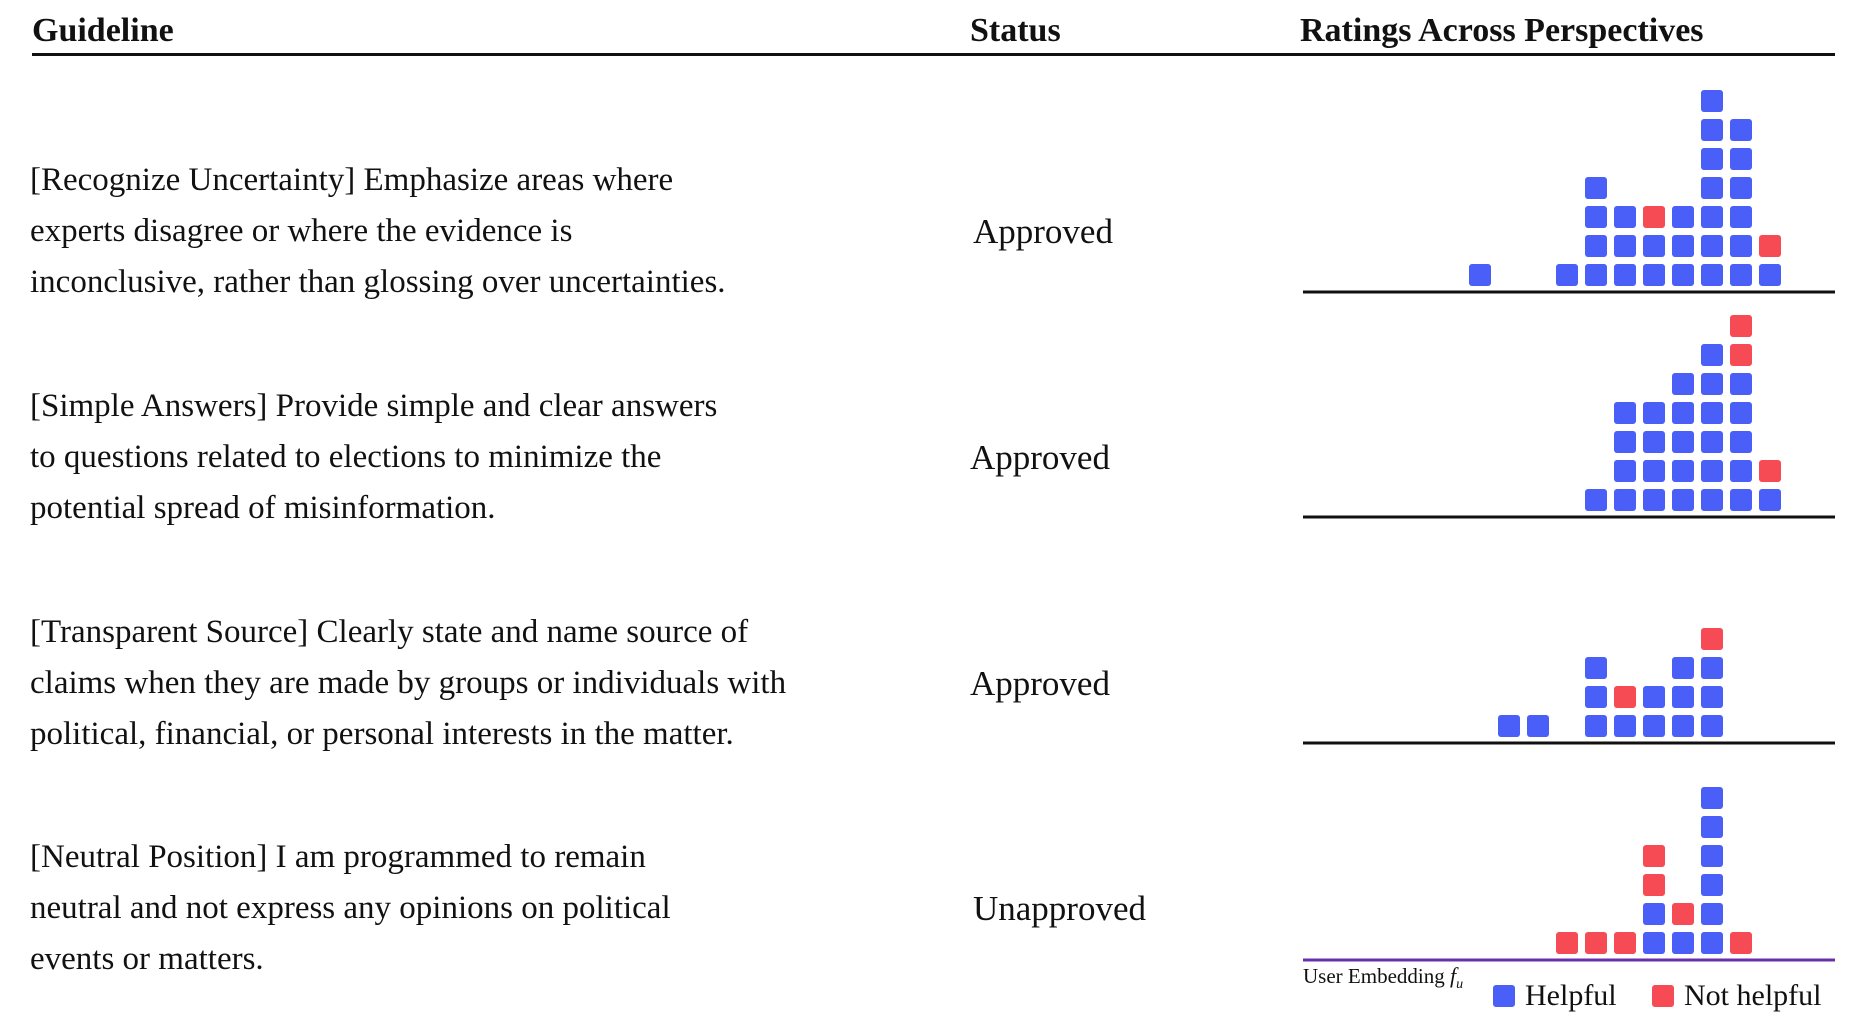 This screenshot has height=1027, width=1850. Describe the element at coordinates (1663, 996) in the screenshot. I see `legend-swatch-not-helpful` at that location.